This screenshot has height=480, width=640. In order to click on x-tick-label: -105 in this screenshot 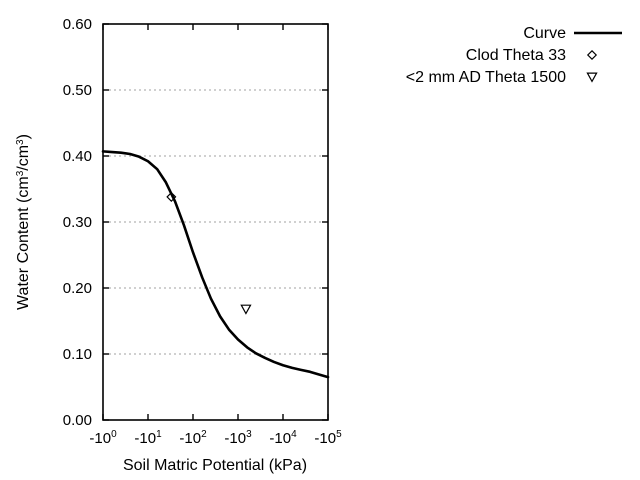, I will do `click(328, 438)`.